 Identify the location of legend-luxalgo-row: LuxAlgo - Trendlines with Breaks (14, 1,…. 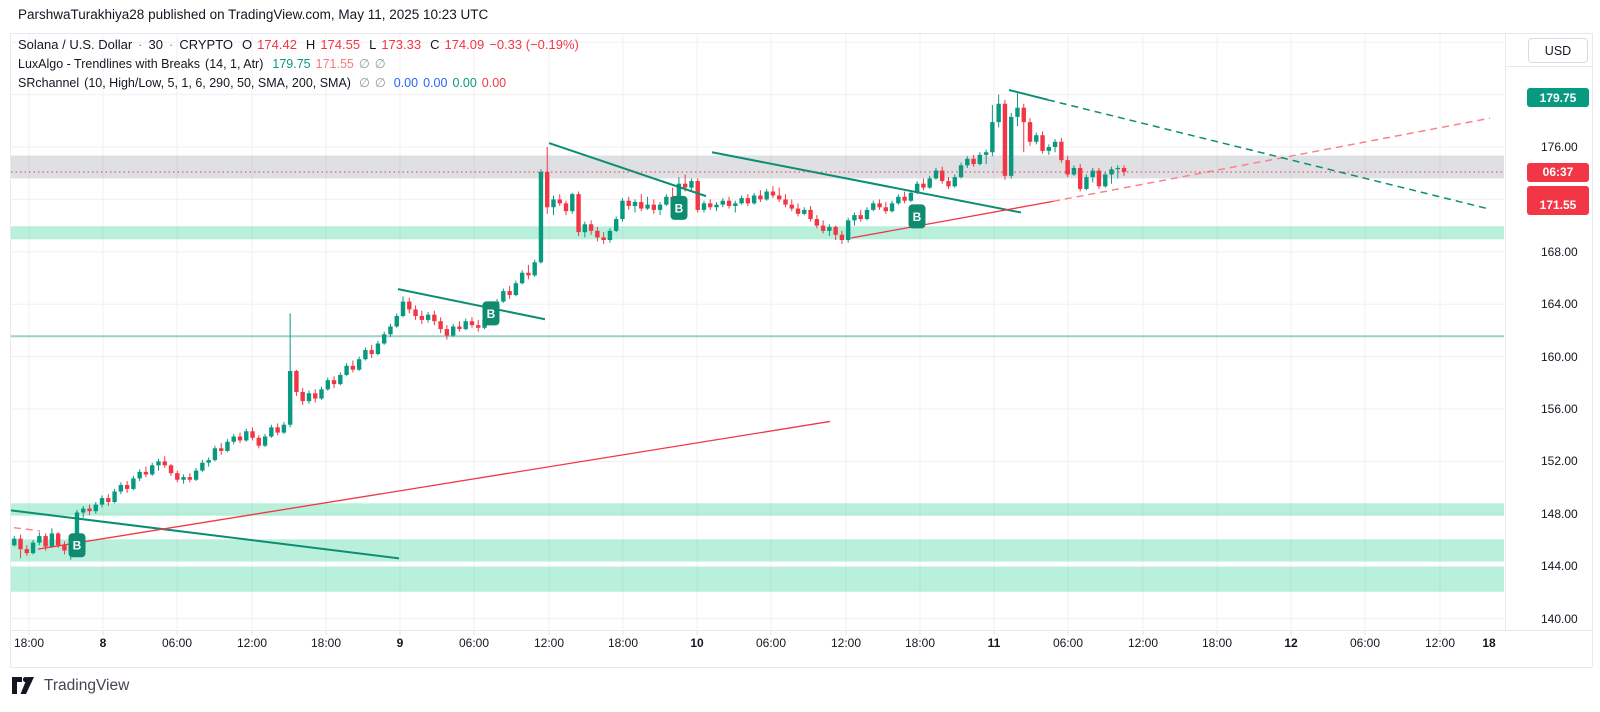
(298, 63).